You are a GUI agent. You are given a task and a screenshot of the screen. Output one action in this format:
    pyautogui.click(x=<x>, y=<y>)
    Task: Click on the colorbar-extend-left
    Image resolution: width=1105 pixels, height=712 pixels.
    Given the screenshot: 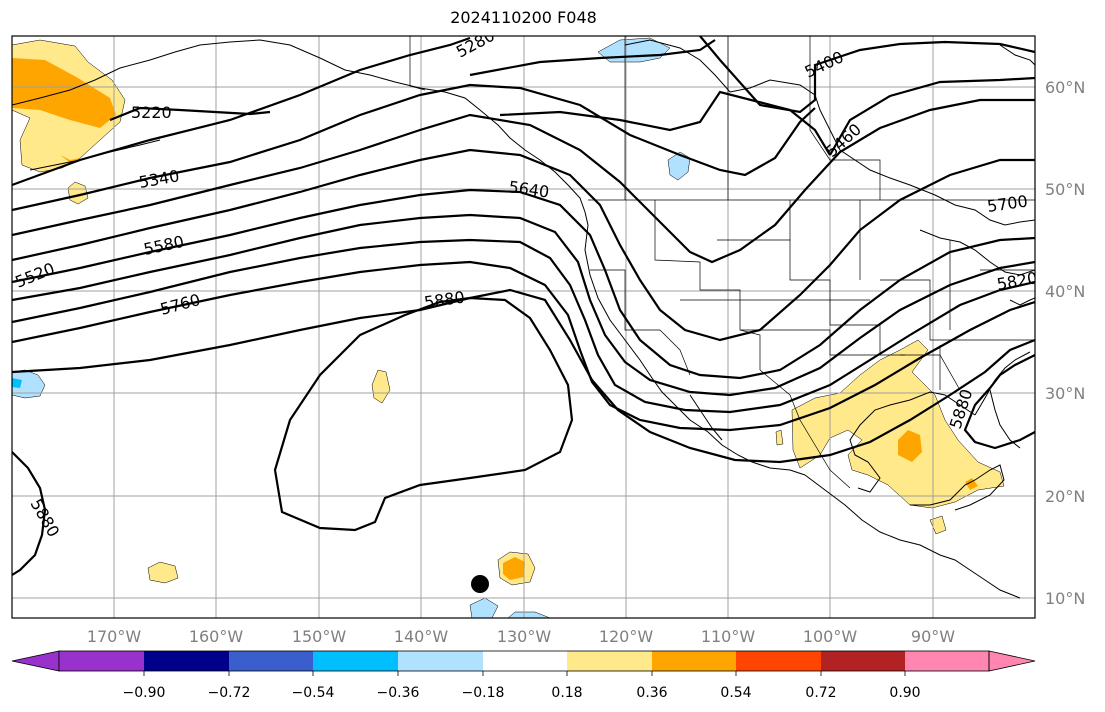 What is the action you would take?
    pyautogui.click(x=35, y=661)
    